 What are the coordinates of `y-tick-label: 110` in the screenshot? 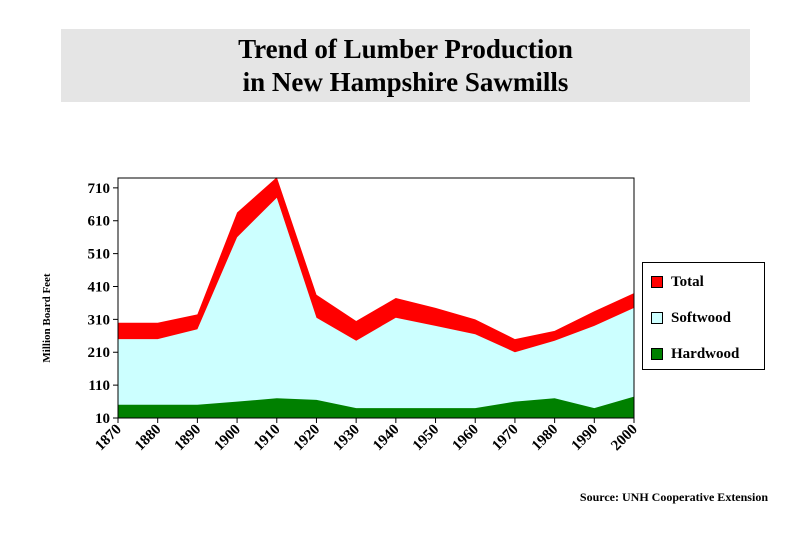 It's located at (99, 386).